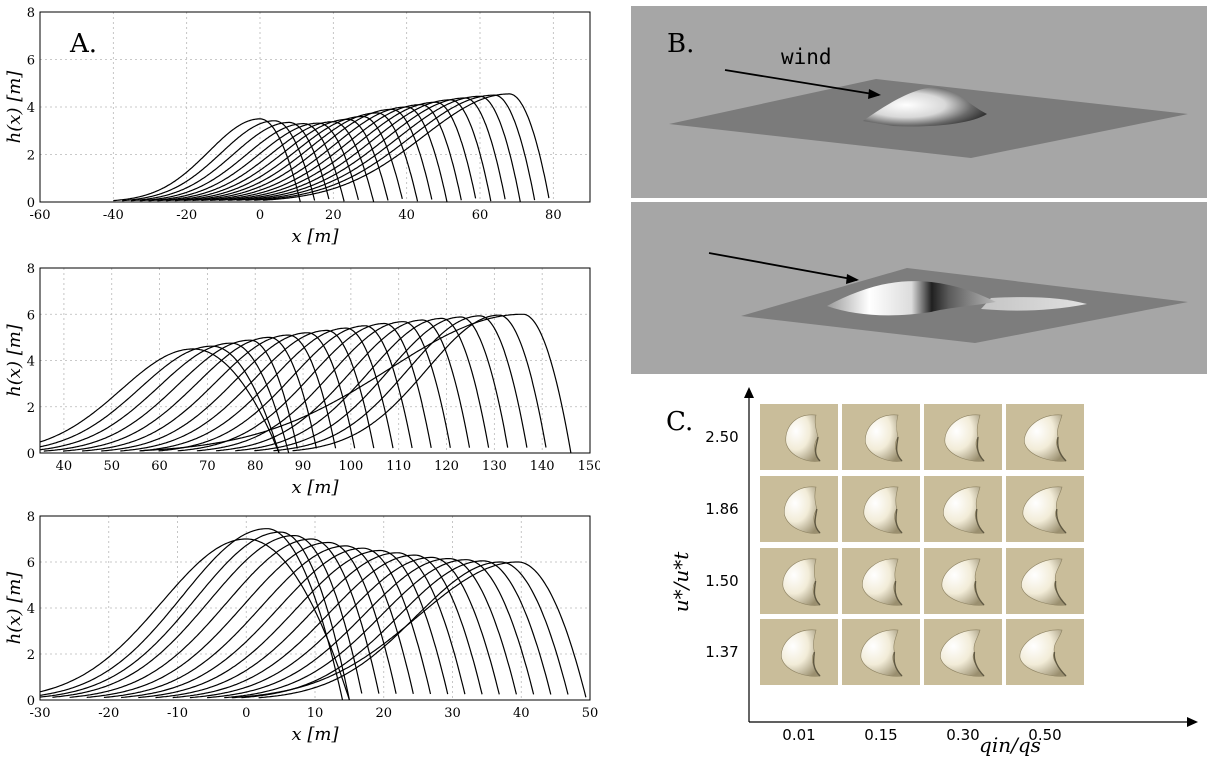 Image resolution: width=1207 pixels, height=758 pixels. Describe the element at coordinates (303, 466) in the screenshot. I see `x-tick-label: 90` at that location.